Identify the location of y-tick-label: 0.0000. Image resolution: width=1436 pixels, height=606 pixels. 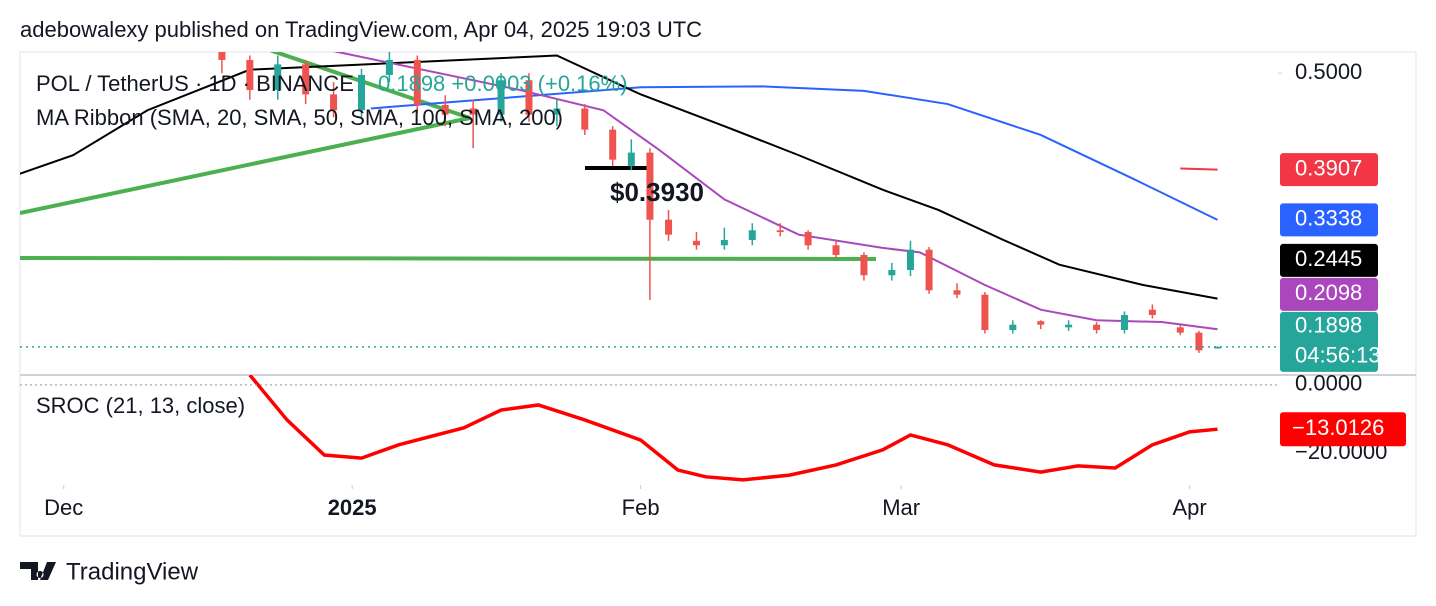
(1328, 383).